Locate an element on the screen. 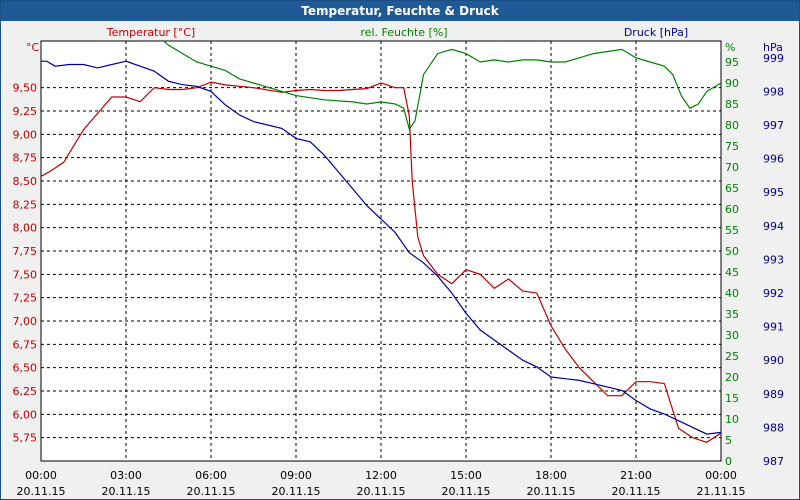 The height and width of the screenshot is (500, 800). humidity-tick: 0 is located at coordinates (728, 461).